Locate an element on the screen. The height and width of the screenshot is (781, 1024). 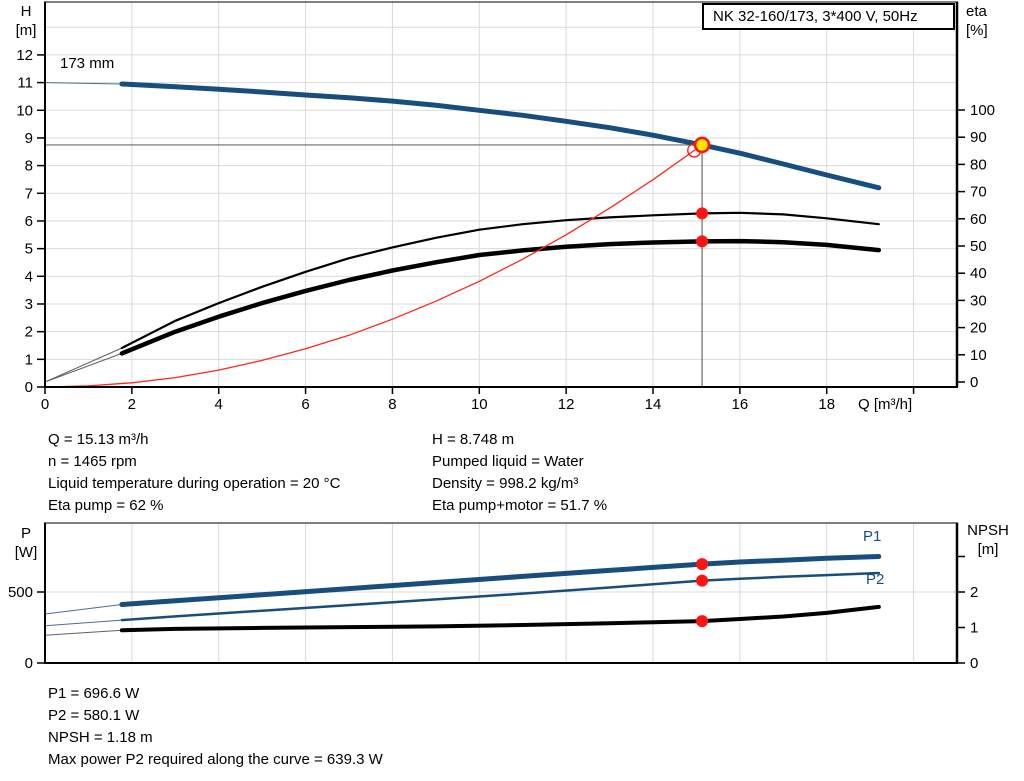
duty-info-line: n = 1465 rpm is located at coordinates (92, 461).